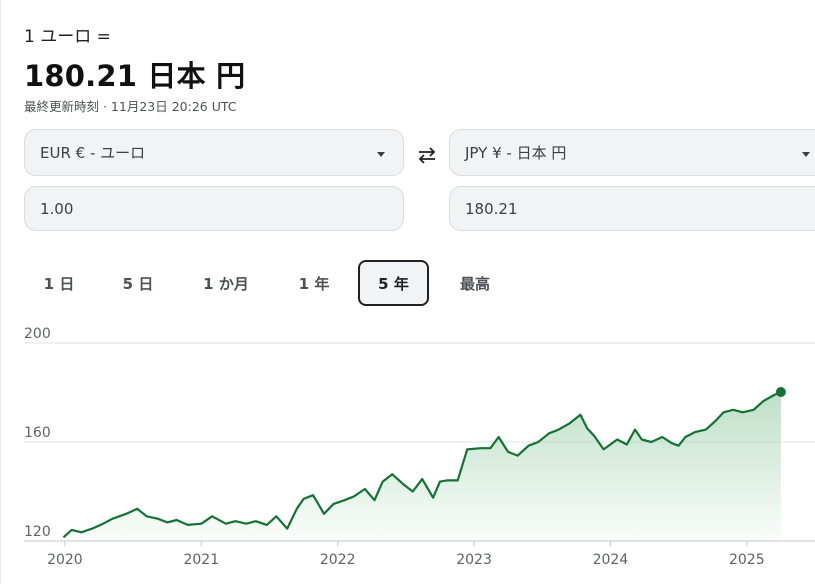 Image resolution: width=815 pixels, height=584 pixels. I want to click on last-updated: 最終更新時刻 · 11月23日 20:26 UTC, so click(130, 106).